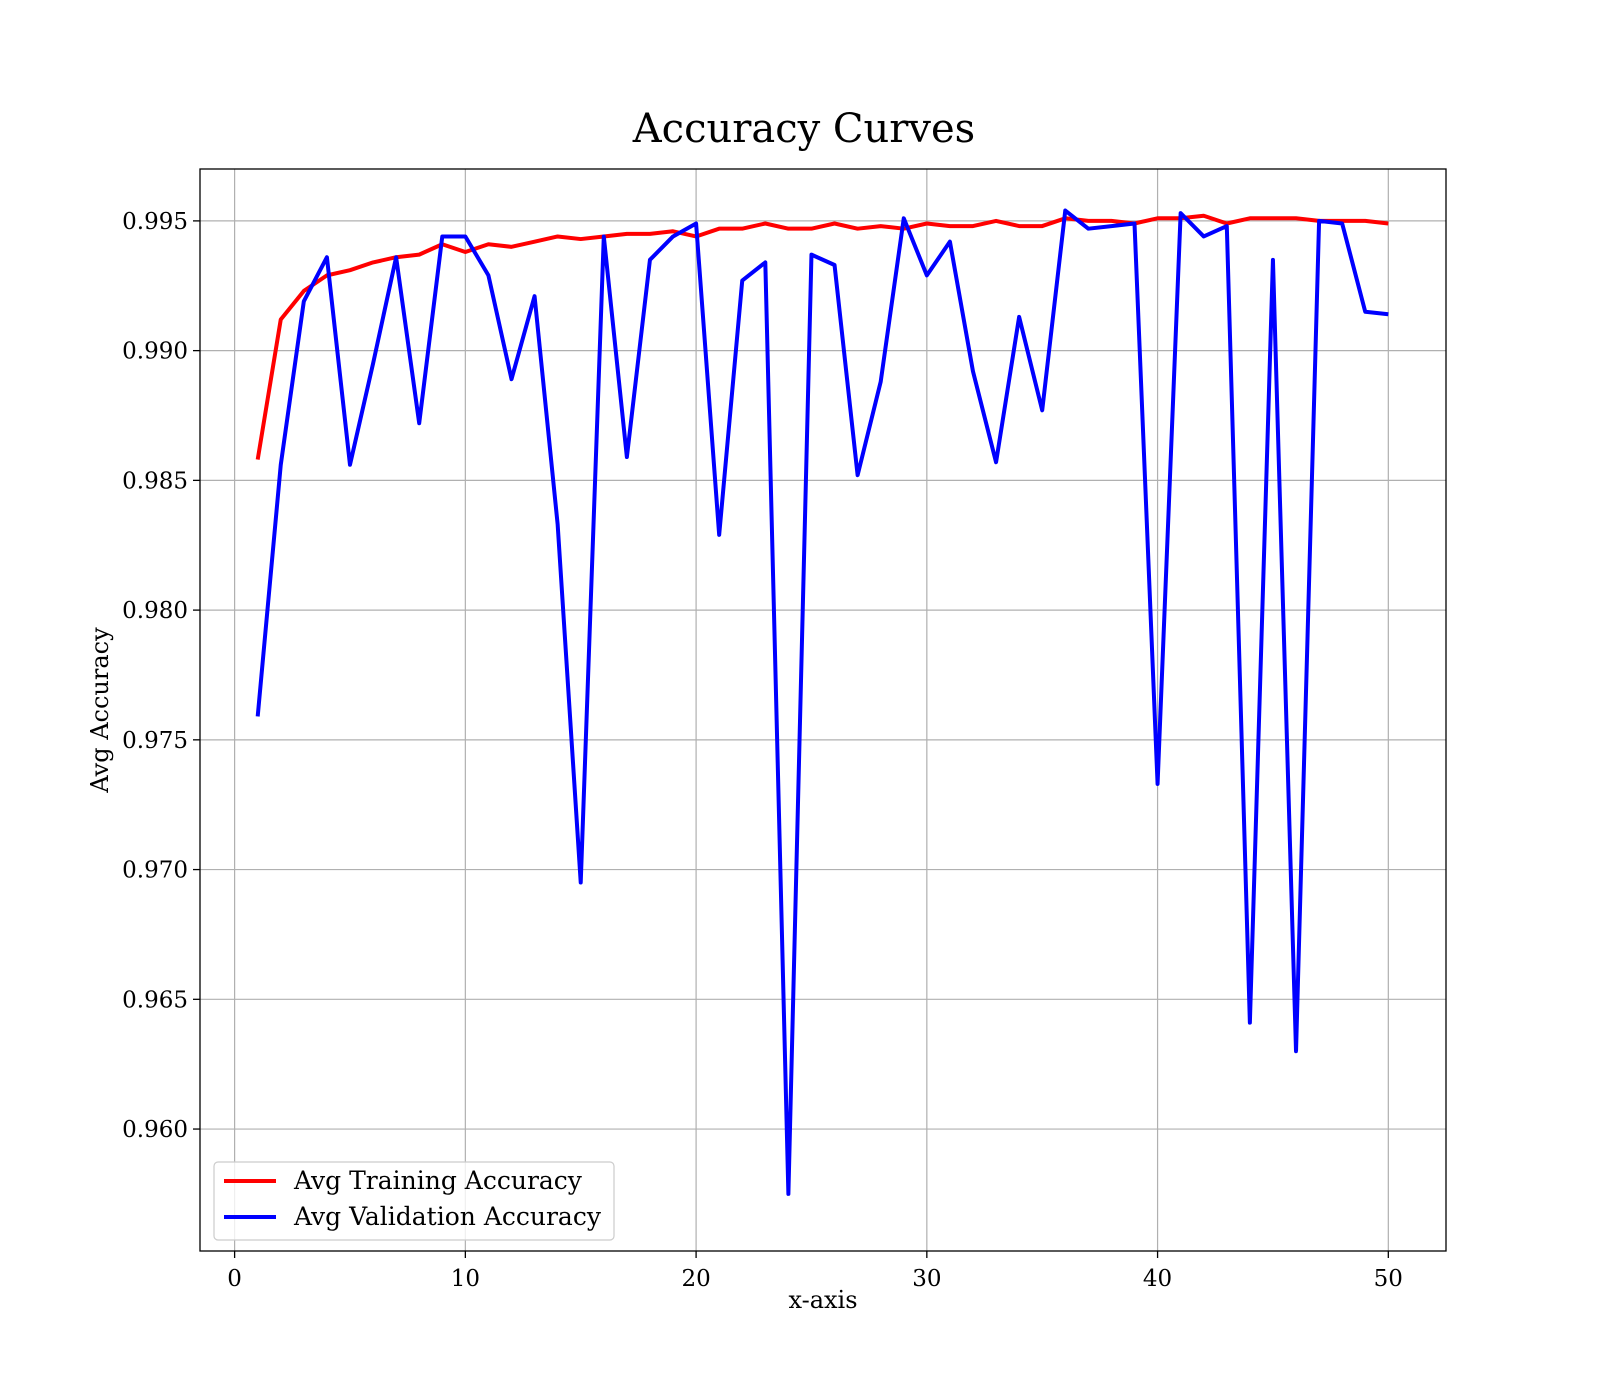 The width and height of the screenshot is (1600, 1400). Describe the element at coordinates (155, 1130) in the screenshot. I see `y-tick-label: 0.960` at that location.